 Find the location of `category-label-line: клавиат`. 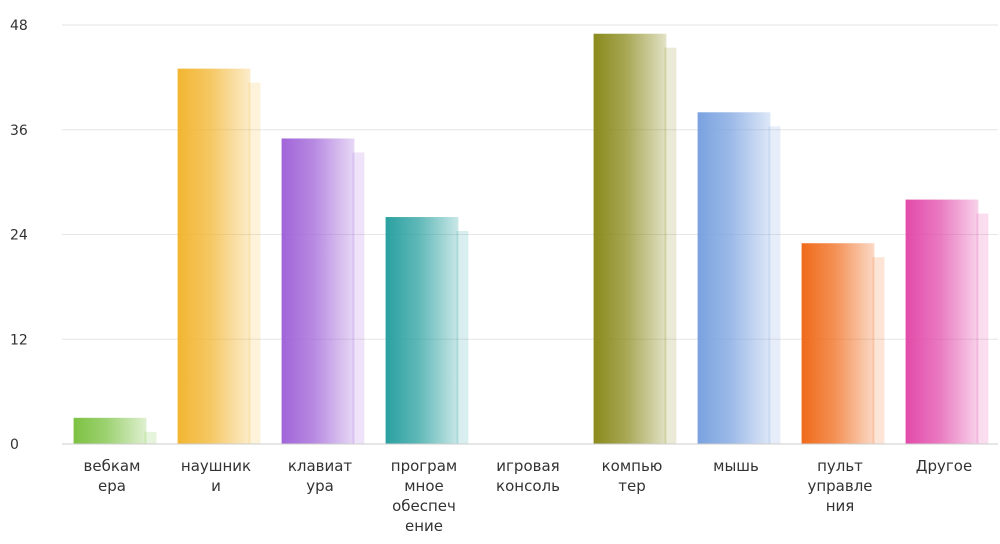

category-label-line: клавиат is located at coordinates (320, 466).